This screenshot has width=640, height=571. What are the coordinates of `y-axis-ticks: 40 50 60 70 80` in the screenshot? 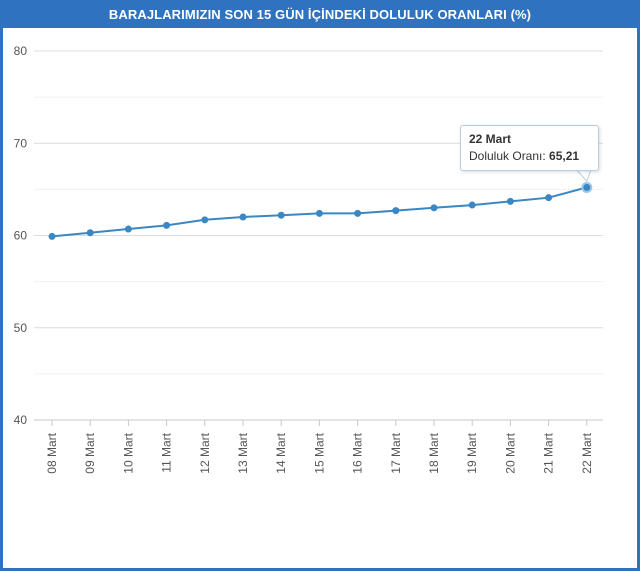 It's located at (21, 235).